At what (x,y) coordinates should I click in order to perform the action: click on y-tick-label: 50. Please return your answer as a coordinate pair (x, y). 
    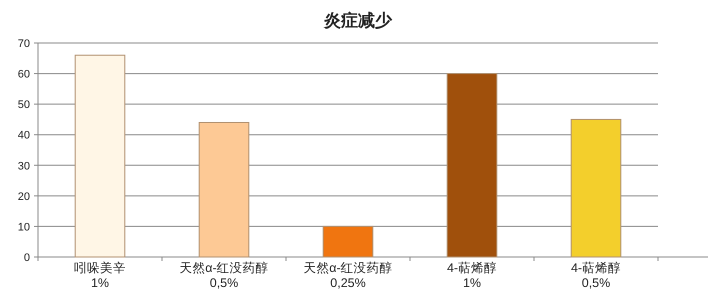
    Looking at the image, I should click on (24, 105).